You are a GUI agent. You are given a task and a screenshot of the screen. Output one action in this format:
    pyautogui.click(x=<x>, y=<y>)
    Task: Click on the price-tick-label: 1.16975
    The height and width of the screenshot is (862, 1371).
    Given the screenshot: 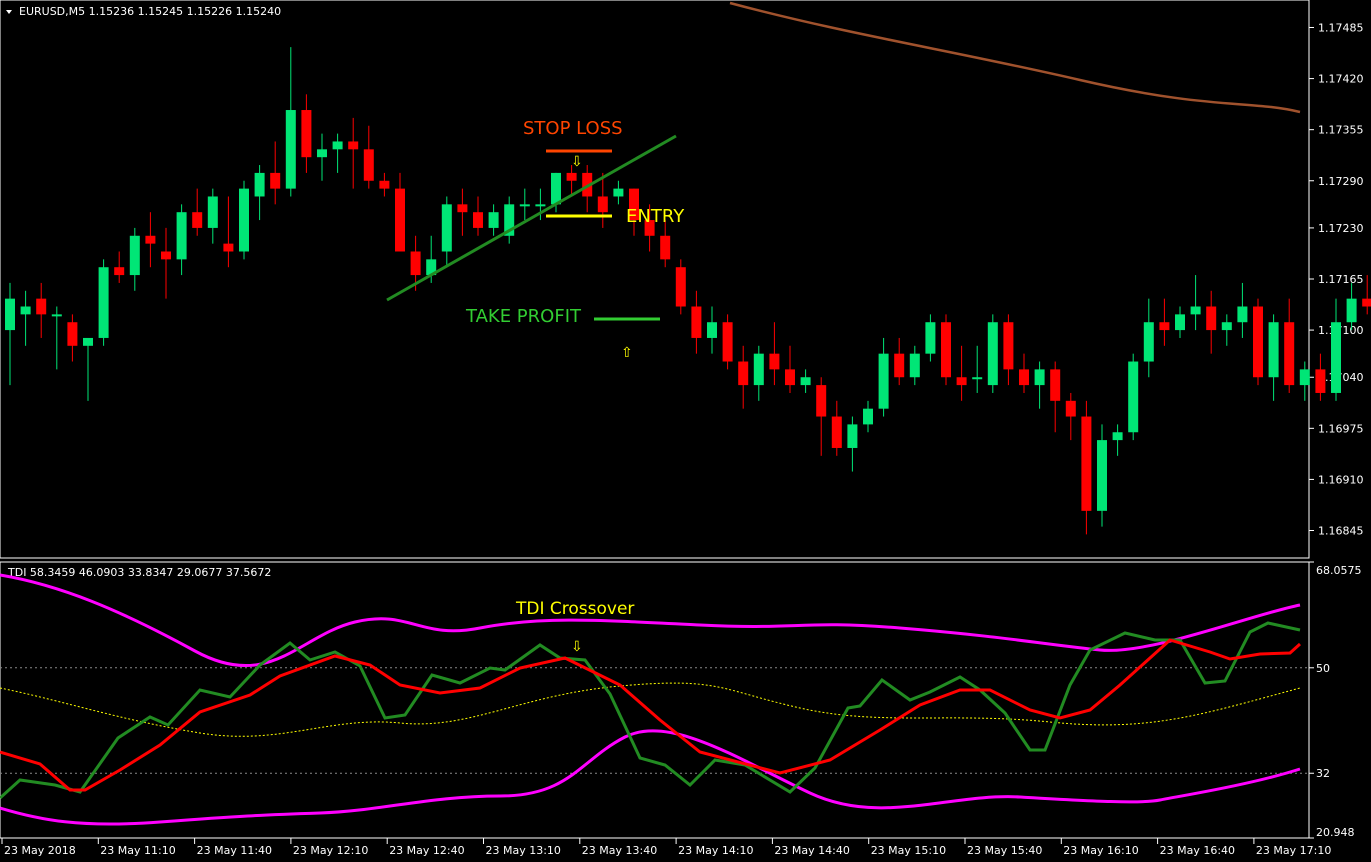 What is the action you would take?
    pyautogui.click(x=1341, y=428)
    